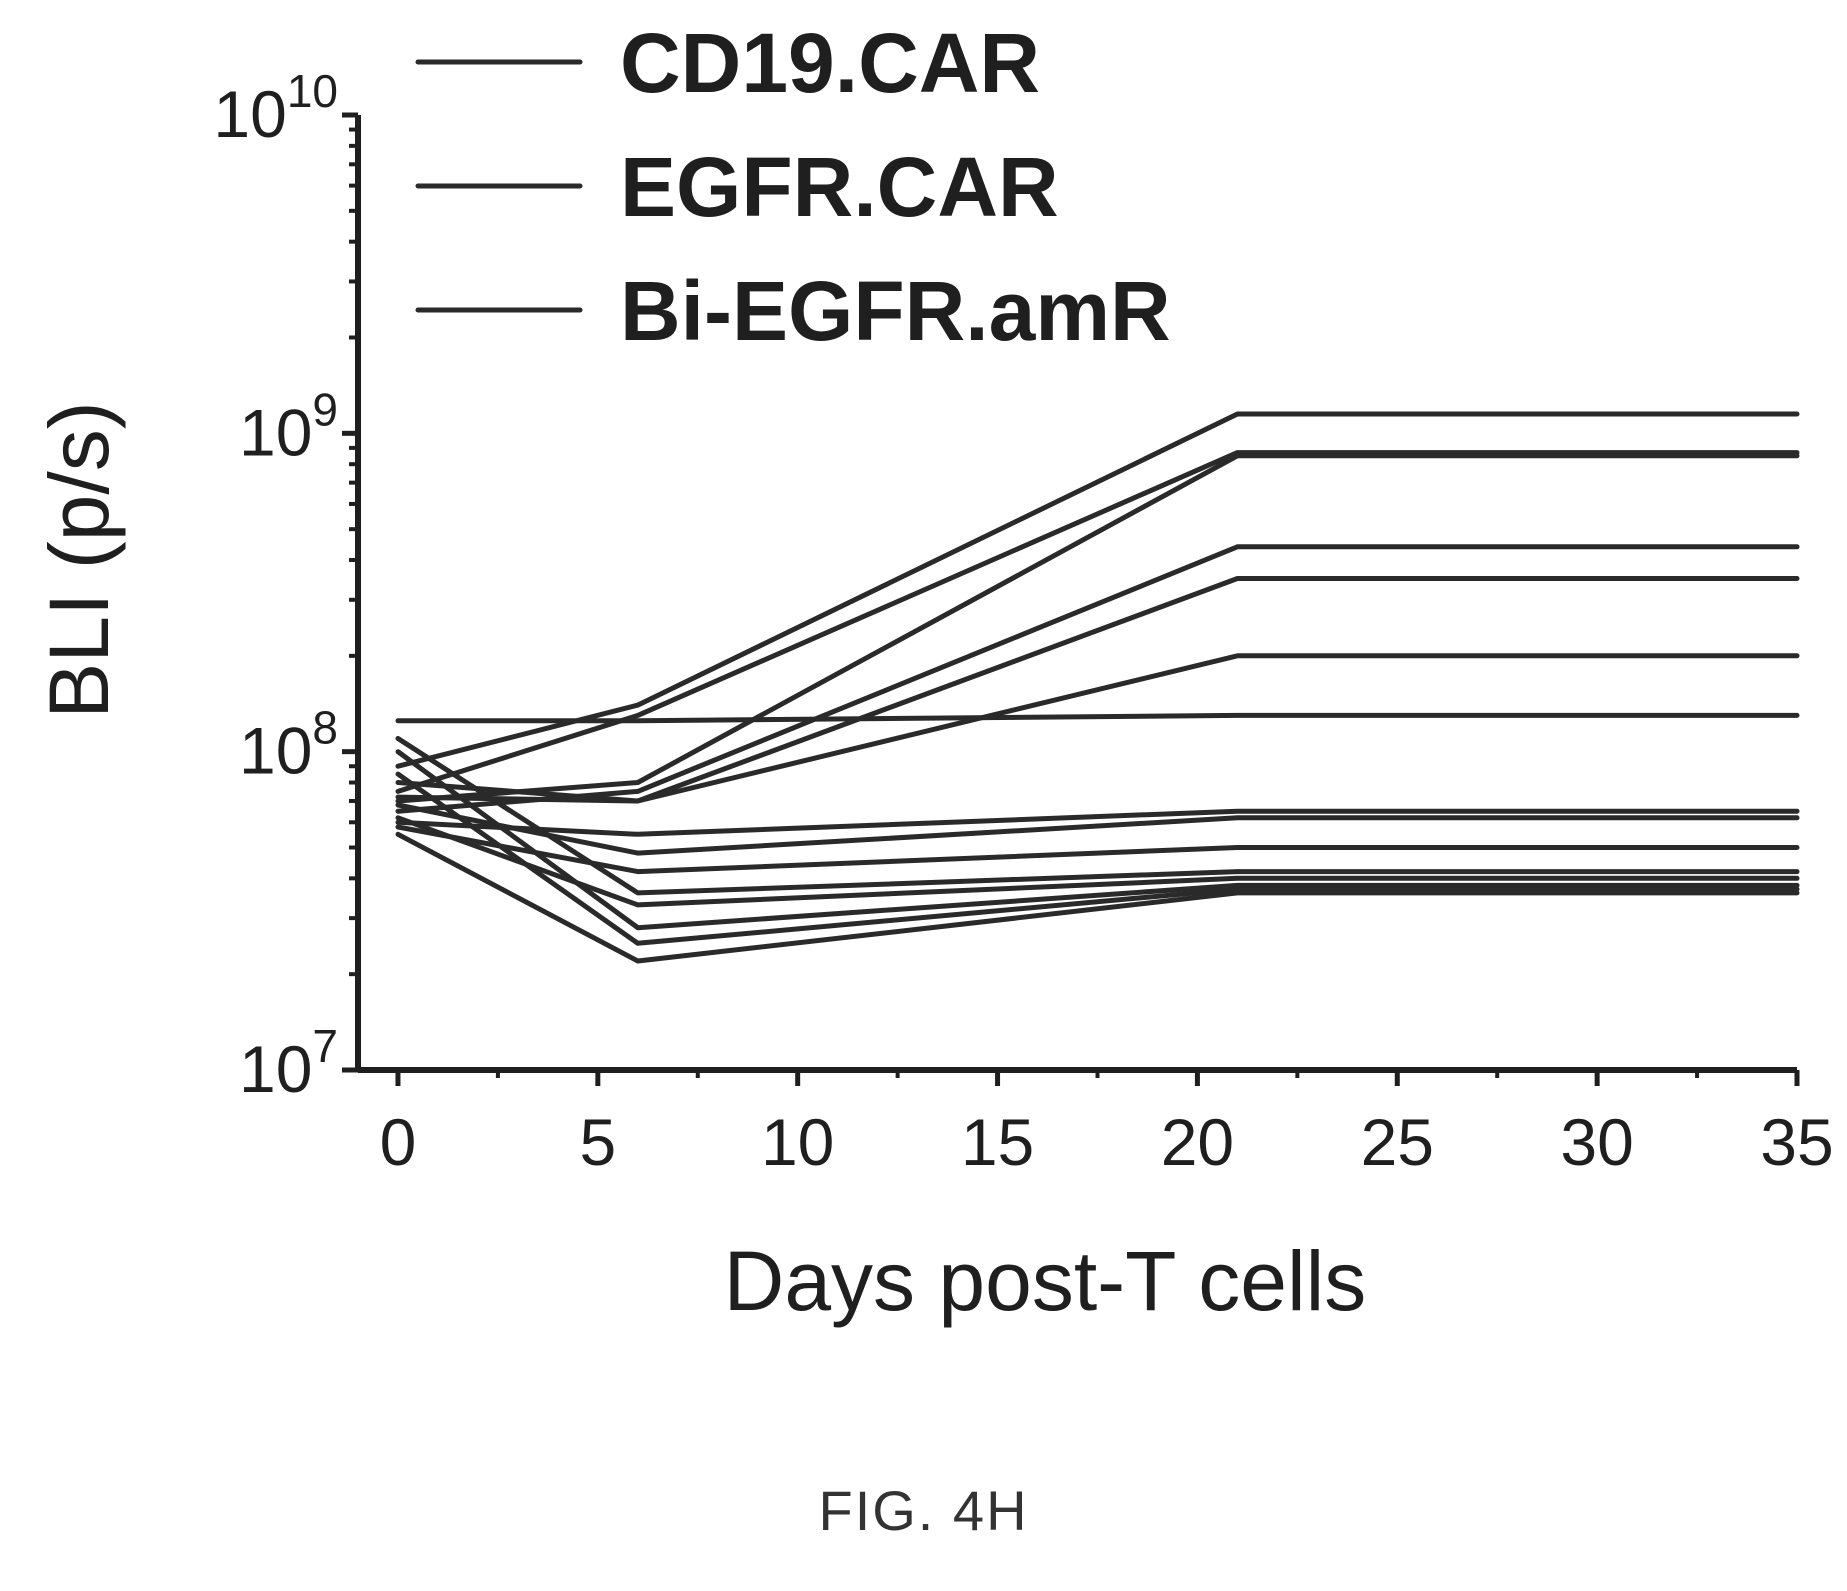  Describe the element at coordinates (797, 1142) in the screenshot. I see `x-tick-label: 10` at that location.